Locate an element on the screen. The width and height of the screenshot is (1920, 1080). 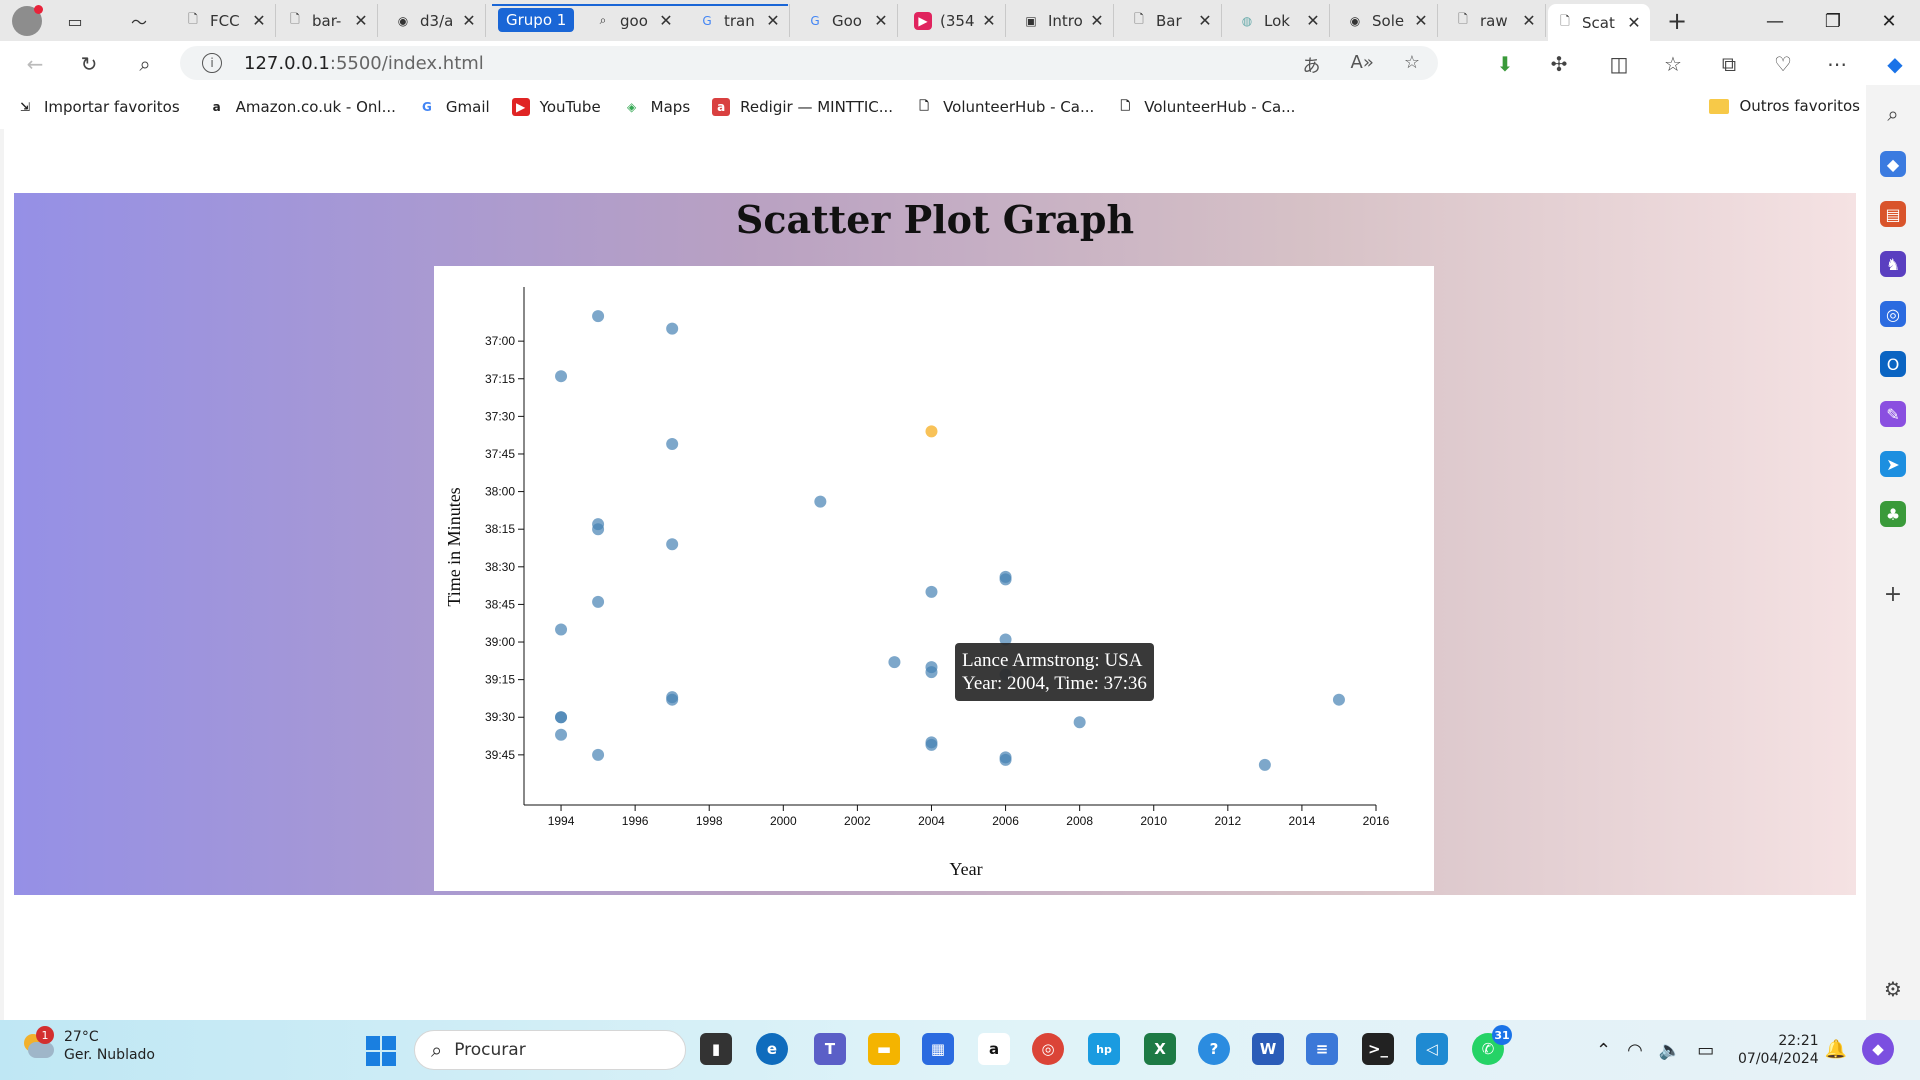
outlook-icon: O is located at coordinates (1893, 364).